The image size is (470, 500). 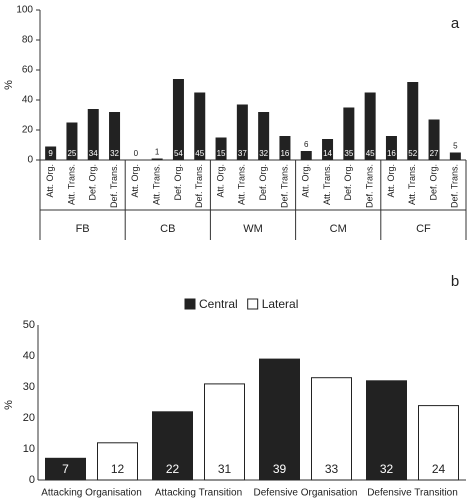 I want to click on value-label: 35, so click(x=348, y=153).